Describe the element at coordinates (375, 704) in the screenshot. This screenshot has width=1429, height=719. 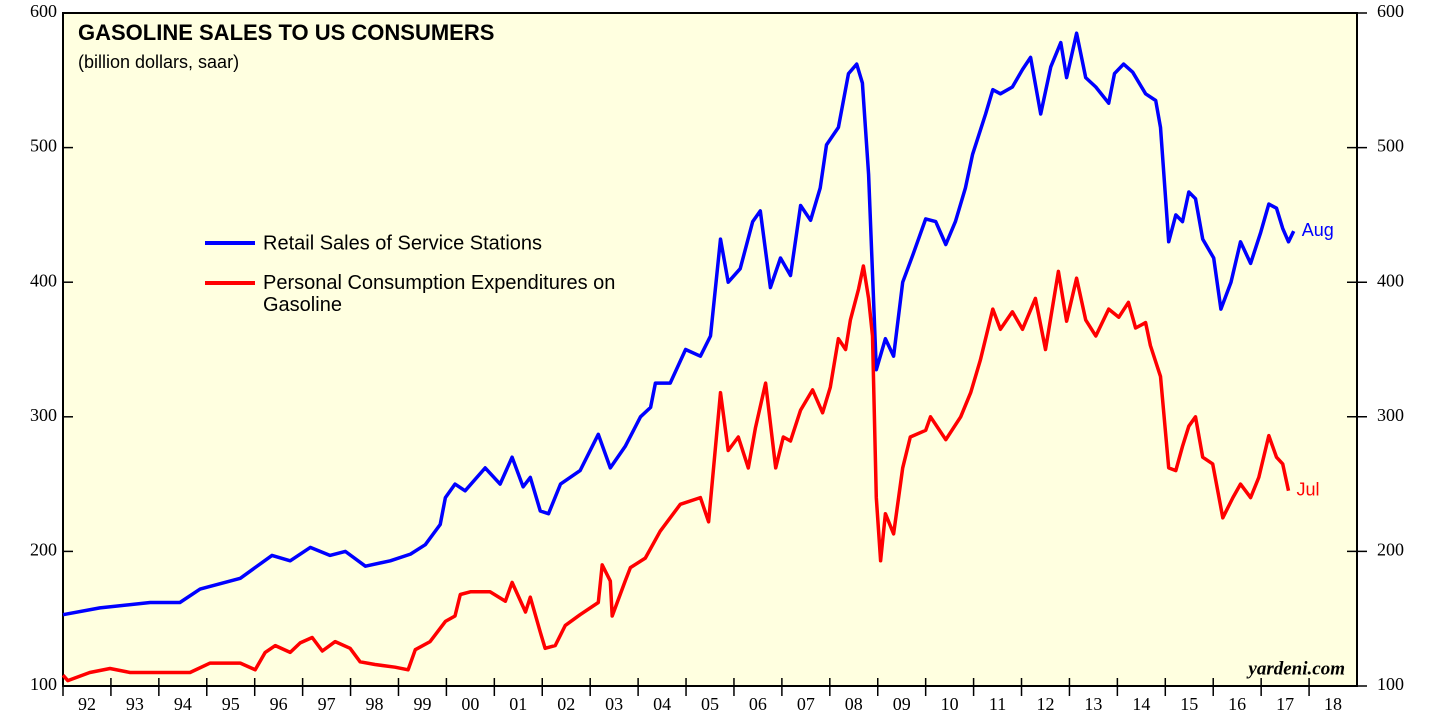
I see `x-tick-label: 98` at that location.